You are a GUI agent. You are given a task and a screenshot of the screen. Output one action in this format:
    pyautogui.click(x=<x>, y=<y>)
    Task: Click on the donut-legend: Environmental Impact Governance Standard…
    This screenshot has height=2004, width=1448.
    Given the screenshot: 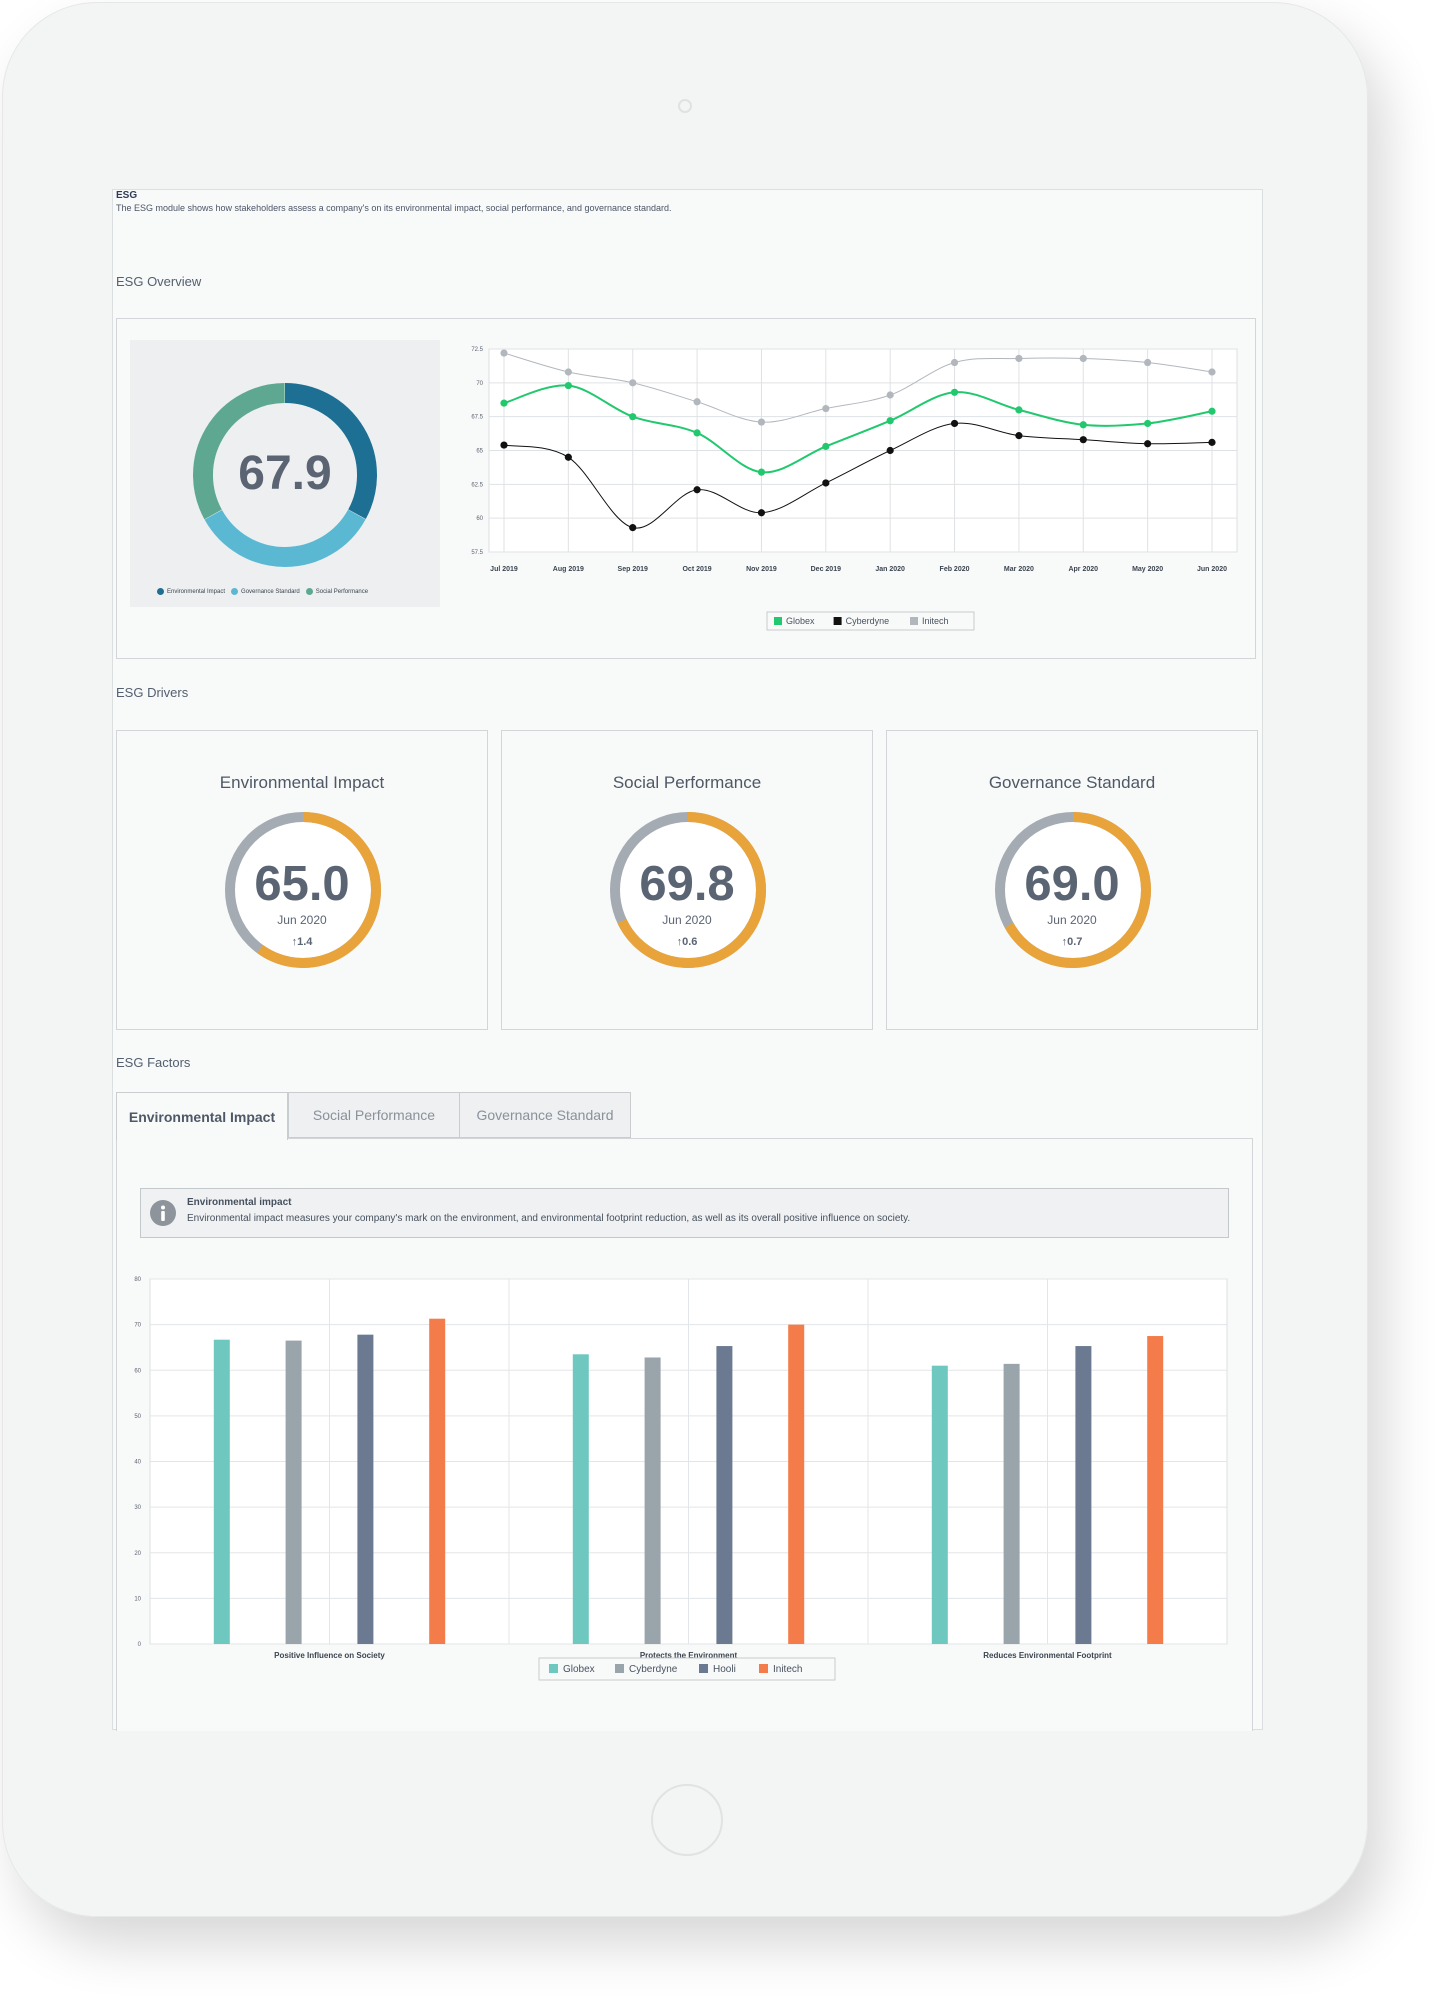 What is the action you would take?
    pyautogui.click(x=262, y=591)
    